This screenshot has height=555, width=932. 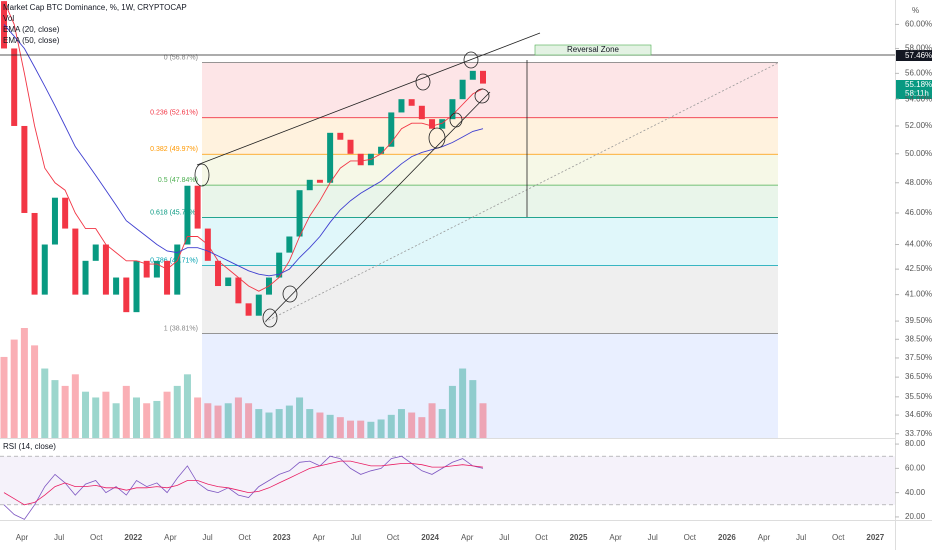 What do you see at coordinates (918, 320) in the screenshot?
I see `y-tick-label: 39.50%` at bounding box center [918, 320].